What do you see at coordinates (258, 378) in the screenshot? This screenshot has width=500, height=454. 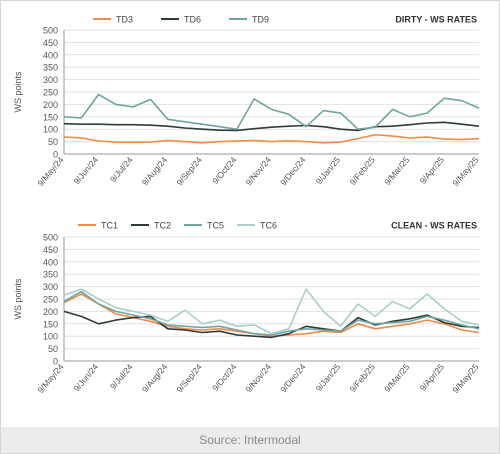 I see `chart2-xtick-label: 9/Nov/24` at bounding box center [258, 378].